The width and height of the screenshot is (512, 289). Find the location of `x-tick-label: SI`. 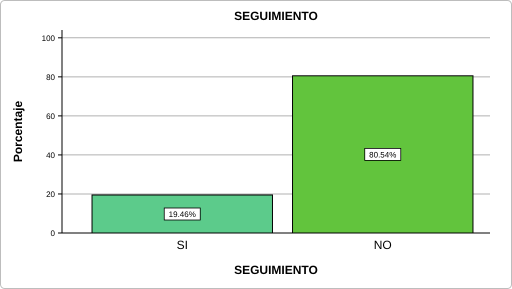

x-tick-label: SI is located at coordinates (182, 245).